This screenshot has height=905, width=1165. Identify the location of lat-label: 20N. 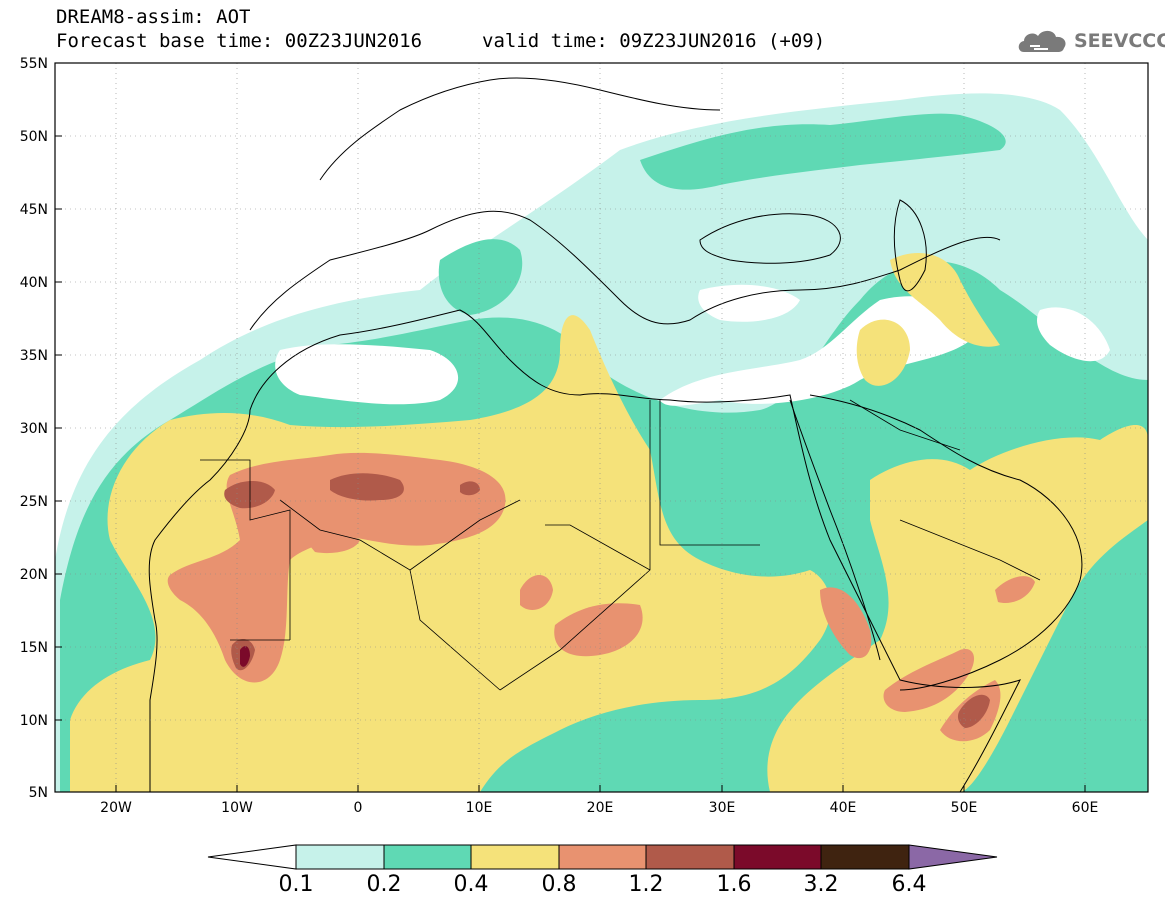
(34, 575).